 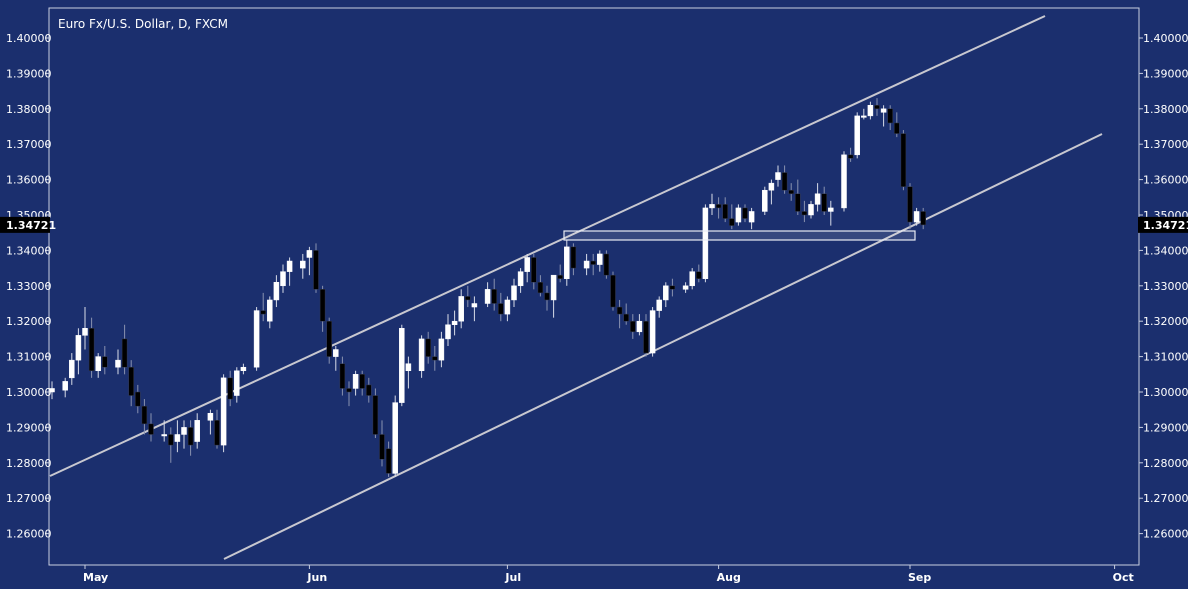 What do you see at coordinates (1165, 38) in the screenshot?
I see `y-tick-label-right: 1.40000` at bounding box center [1165, 38].